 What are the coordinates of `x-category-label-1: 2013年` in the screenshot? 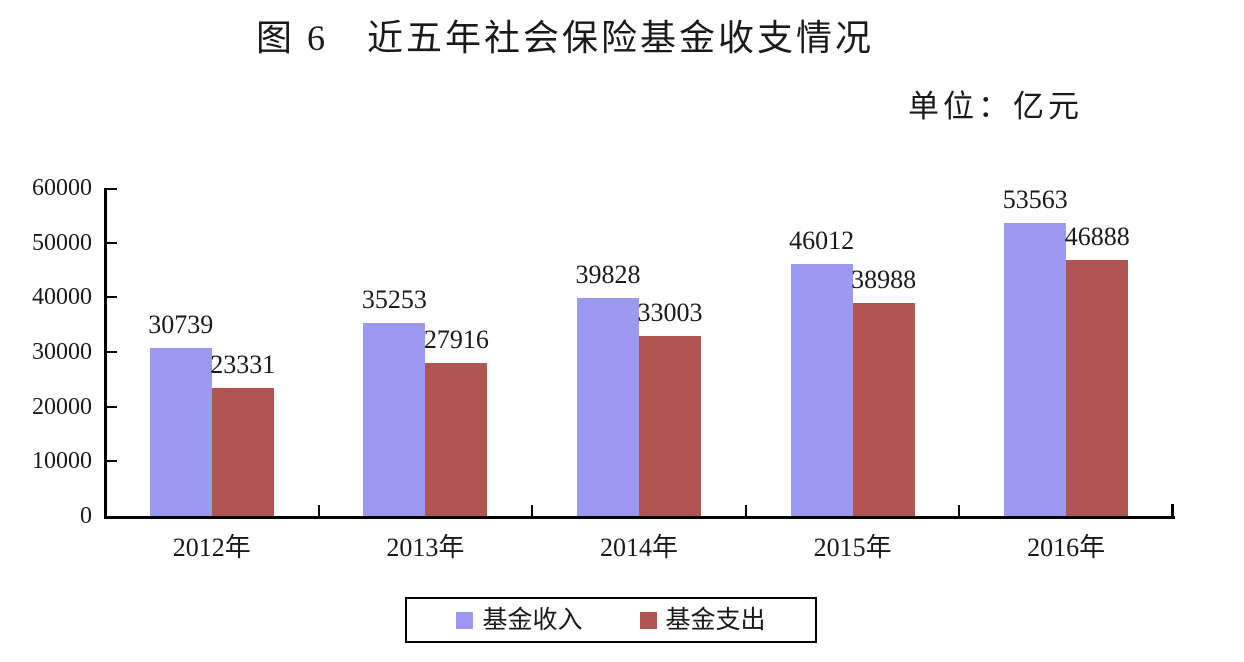 It's located at (425, 547).